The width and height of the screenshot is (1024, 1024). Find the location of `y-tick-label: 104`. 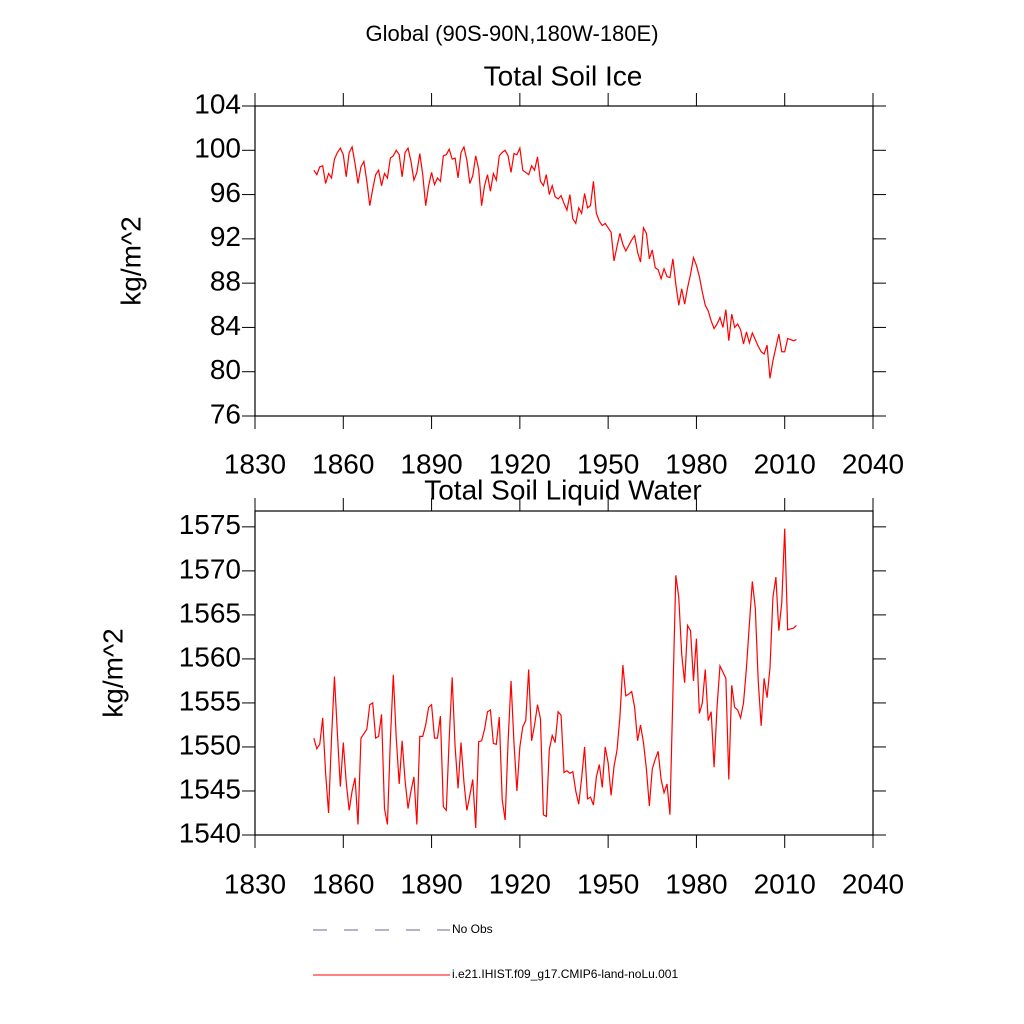

y-tick-label: 104 is located at coordinates (217, 103).